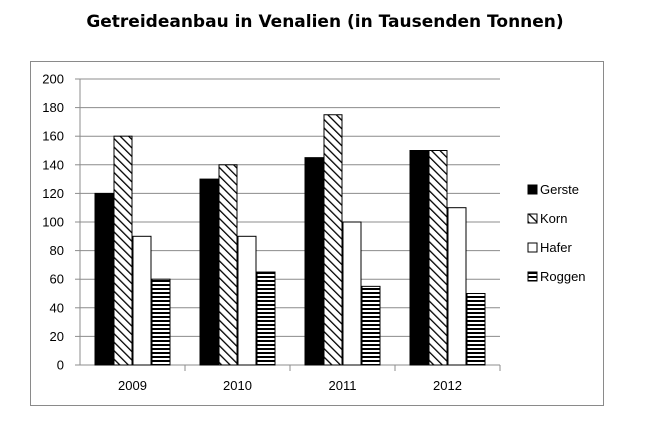  Describe the element at coordinates (343, 385) in the screenshot. I see `x-tick-label: 2011` at that location.